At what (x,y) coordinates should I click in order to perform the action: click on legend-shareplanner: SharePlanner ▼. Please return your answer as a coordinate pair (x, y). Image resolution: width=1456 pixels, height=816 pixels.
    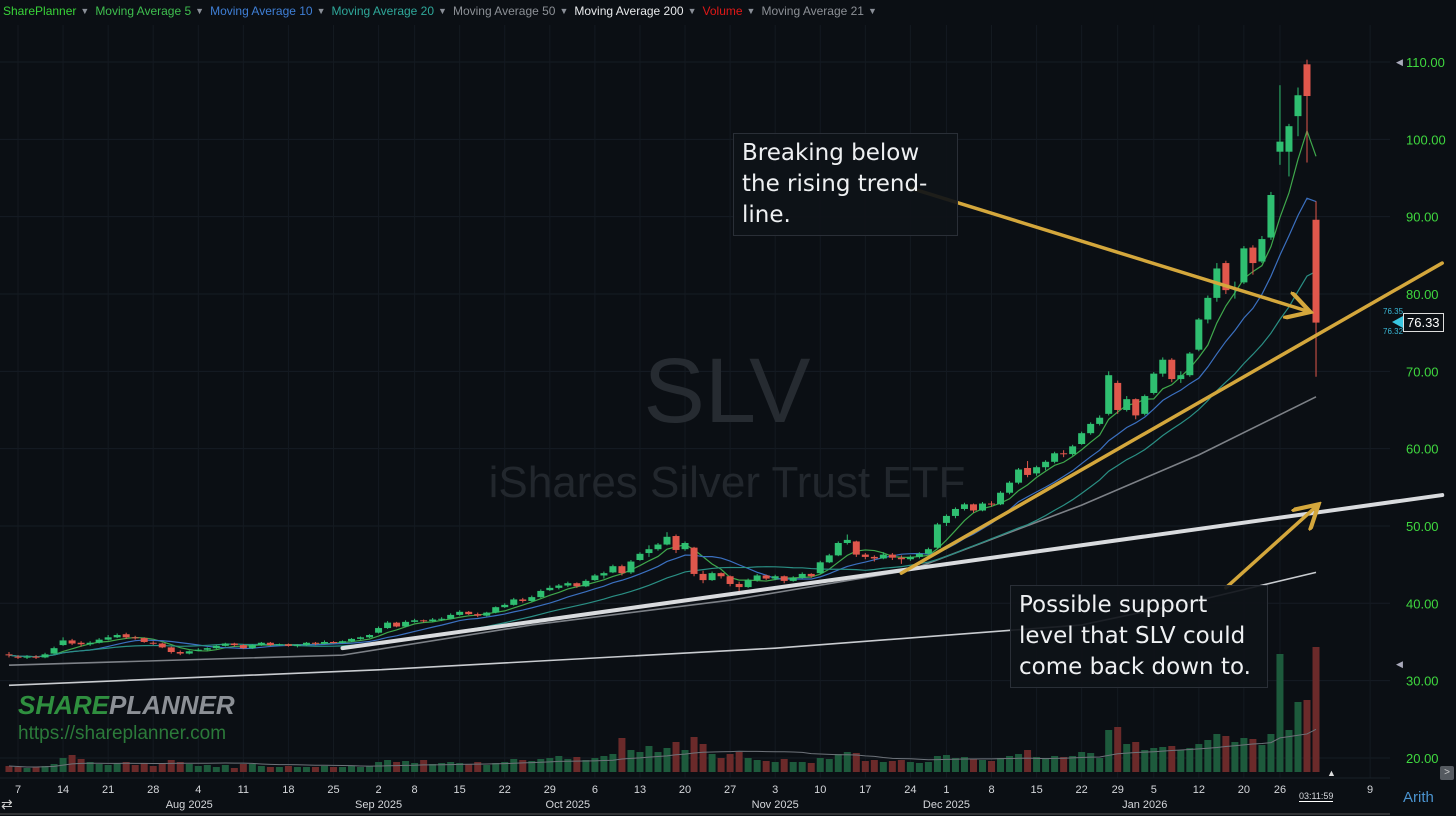
    Looking at the image, I should click on (46, 11).